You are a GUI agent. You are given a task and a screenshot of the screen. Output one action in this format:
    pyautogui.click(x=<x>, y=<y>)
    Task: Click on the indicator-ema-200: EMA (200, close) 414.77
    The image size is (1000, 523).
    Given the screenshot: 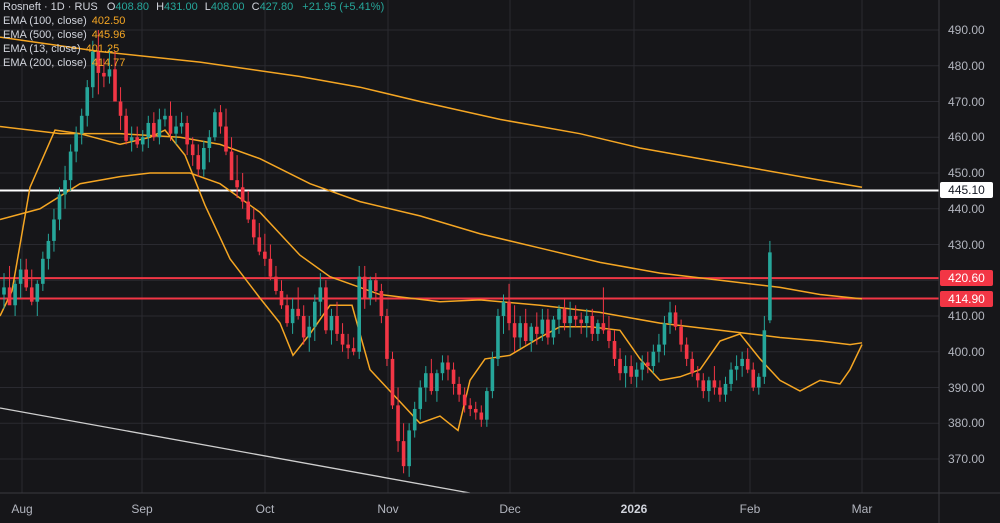 What is the action you would take?
    pyautogui.click(x=193, y=63)
    